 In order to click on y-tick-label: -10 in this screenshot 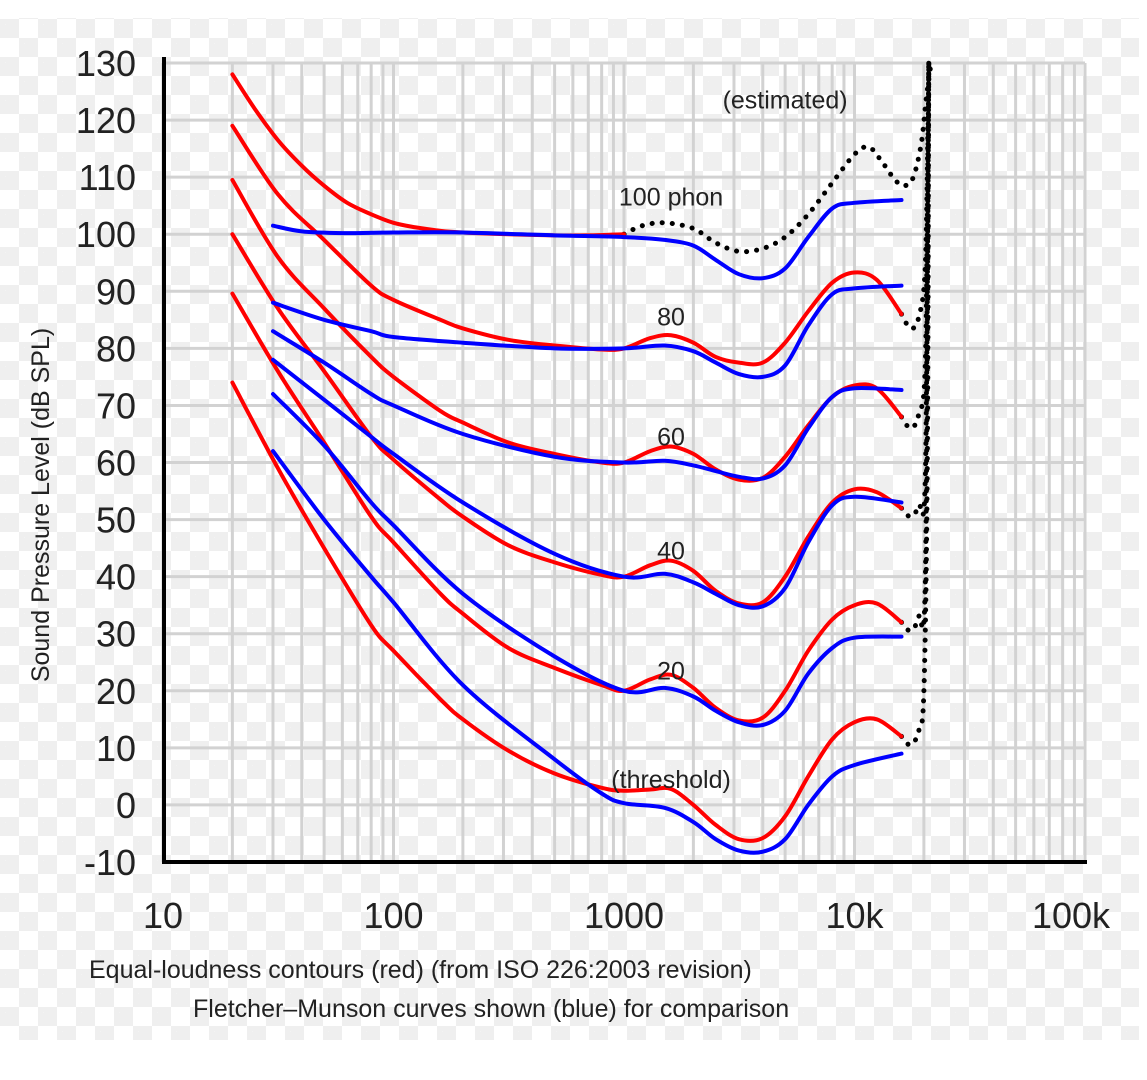, I will do `click(110, 862)`.